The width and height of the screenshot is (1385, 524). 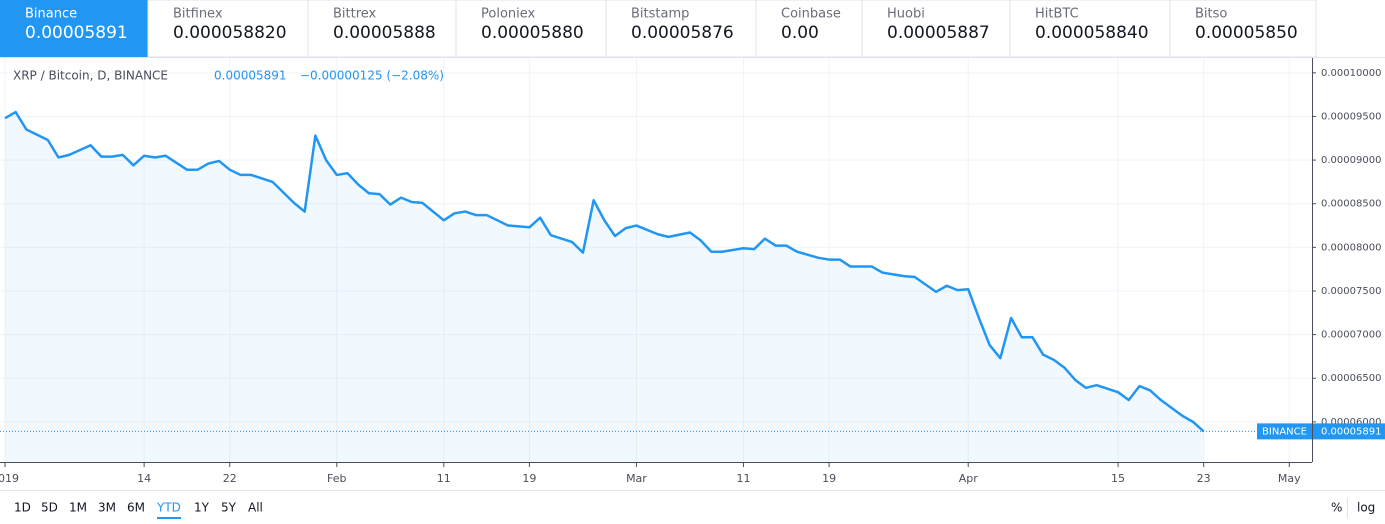 I want to click on x-tick-label: Feb, so click(x=336, y=478).